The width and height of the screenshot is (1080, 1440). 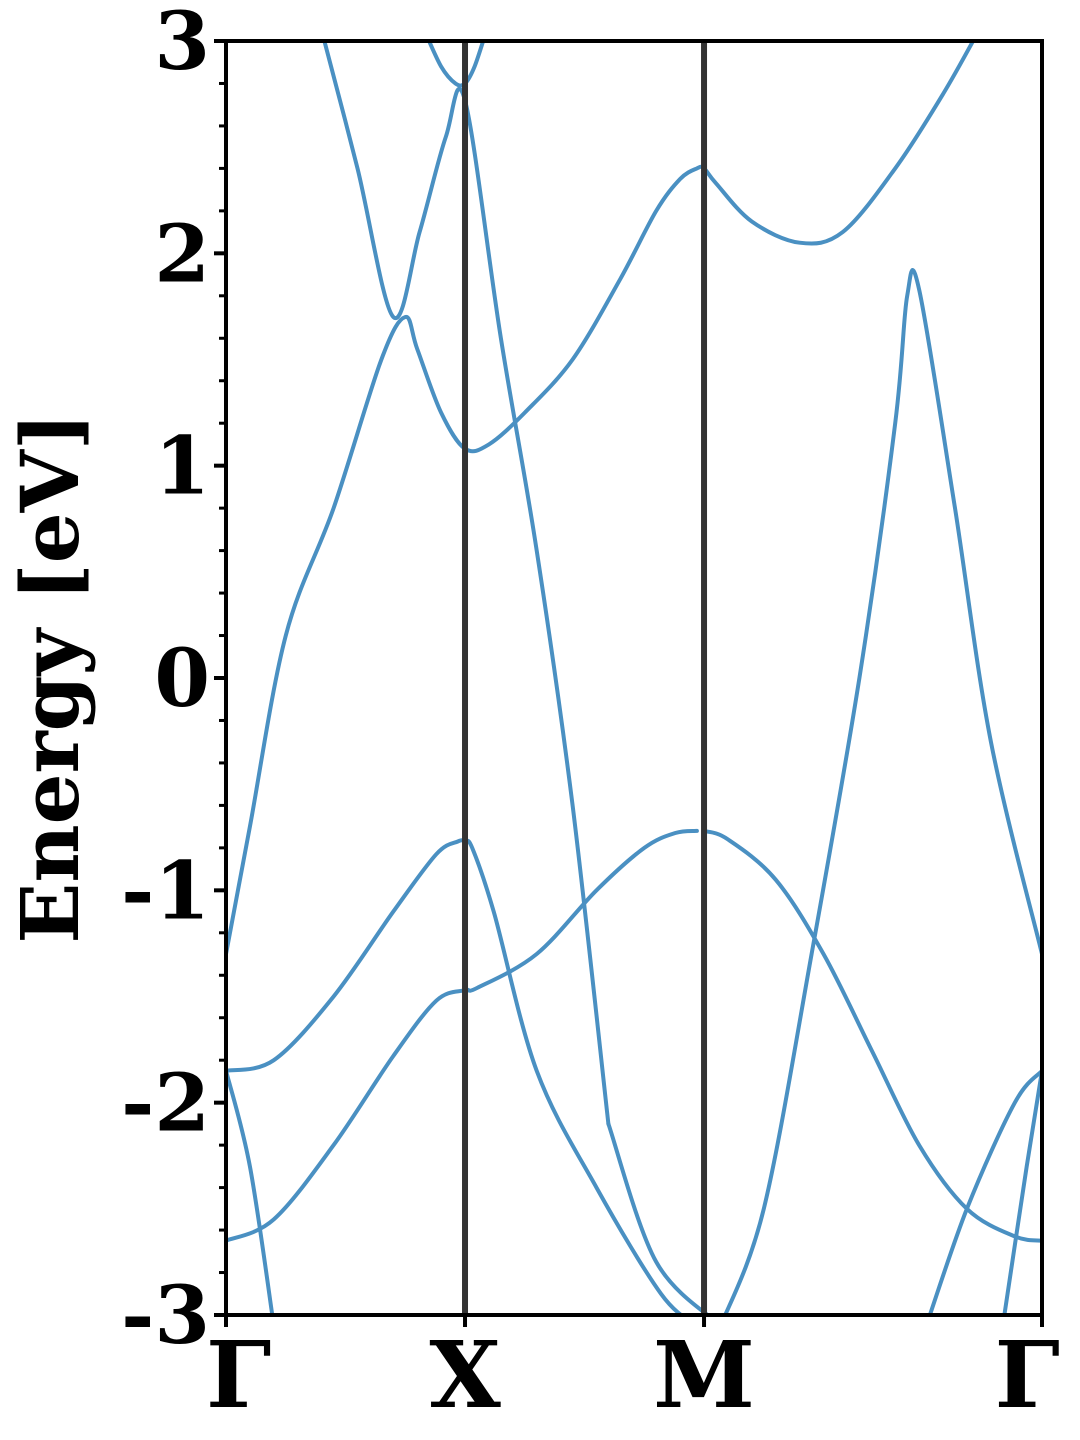 What do you see at coordinates (50, 677) in the screenshot?
I see `y-axis-label: Energy [eV]` at bounding box center [50, 677].